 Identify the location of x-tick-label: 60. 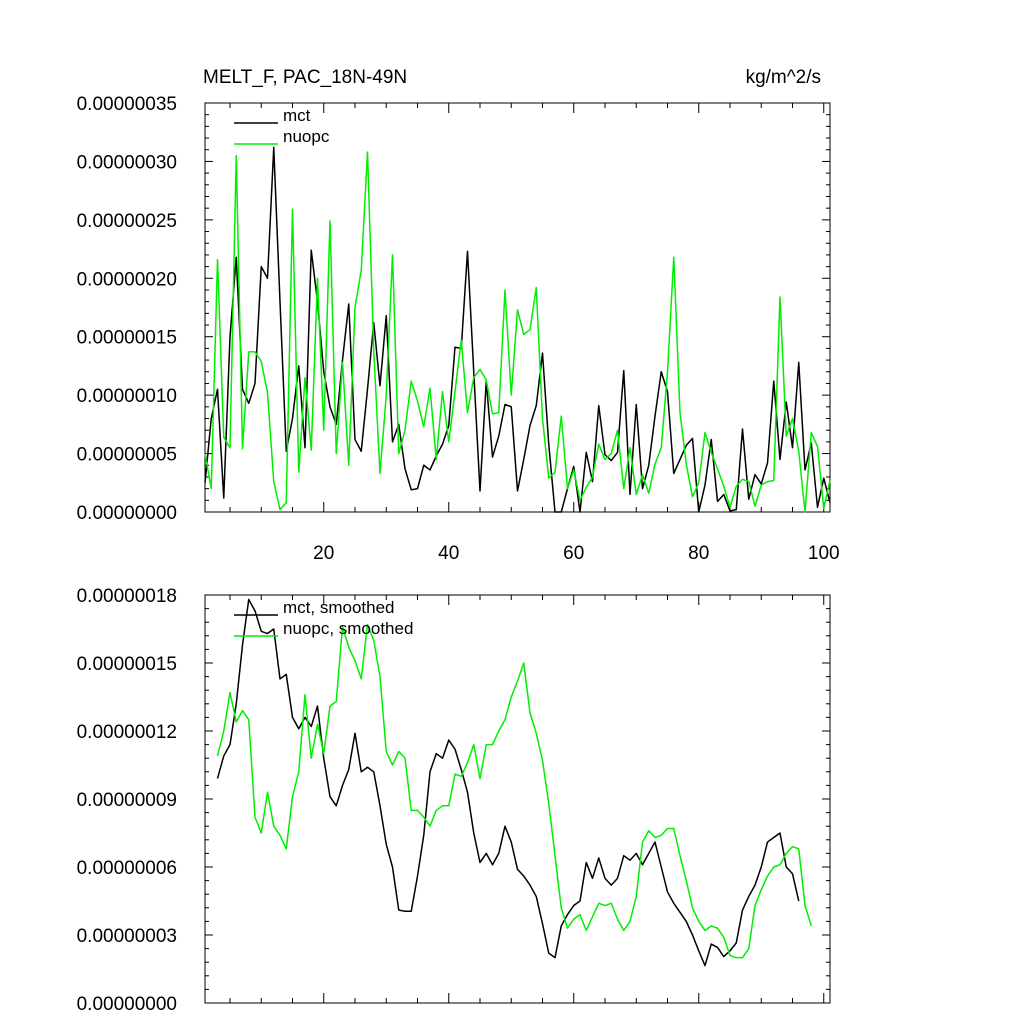
(573, 553).